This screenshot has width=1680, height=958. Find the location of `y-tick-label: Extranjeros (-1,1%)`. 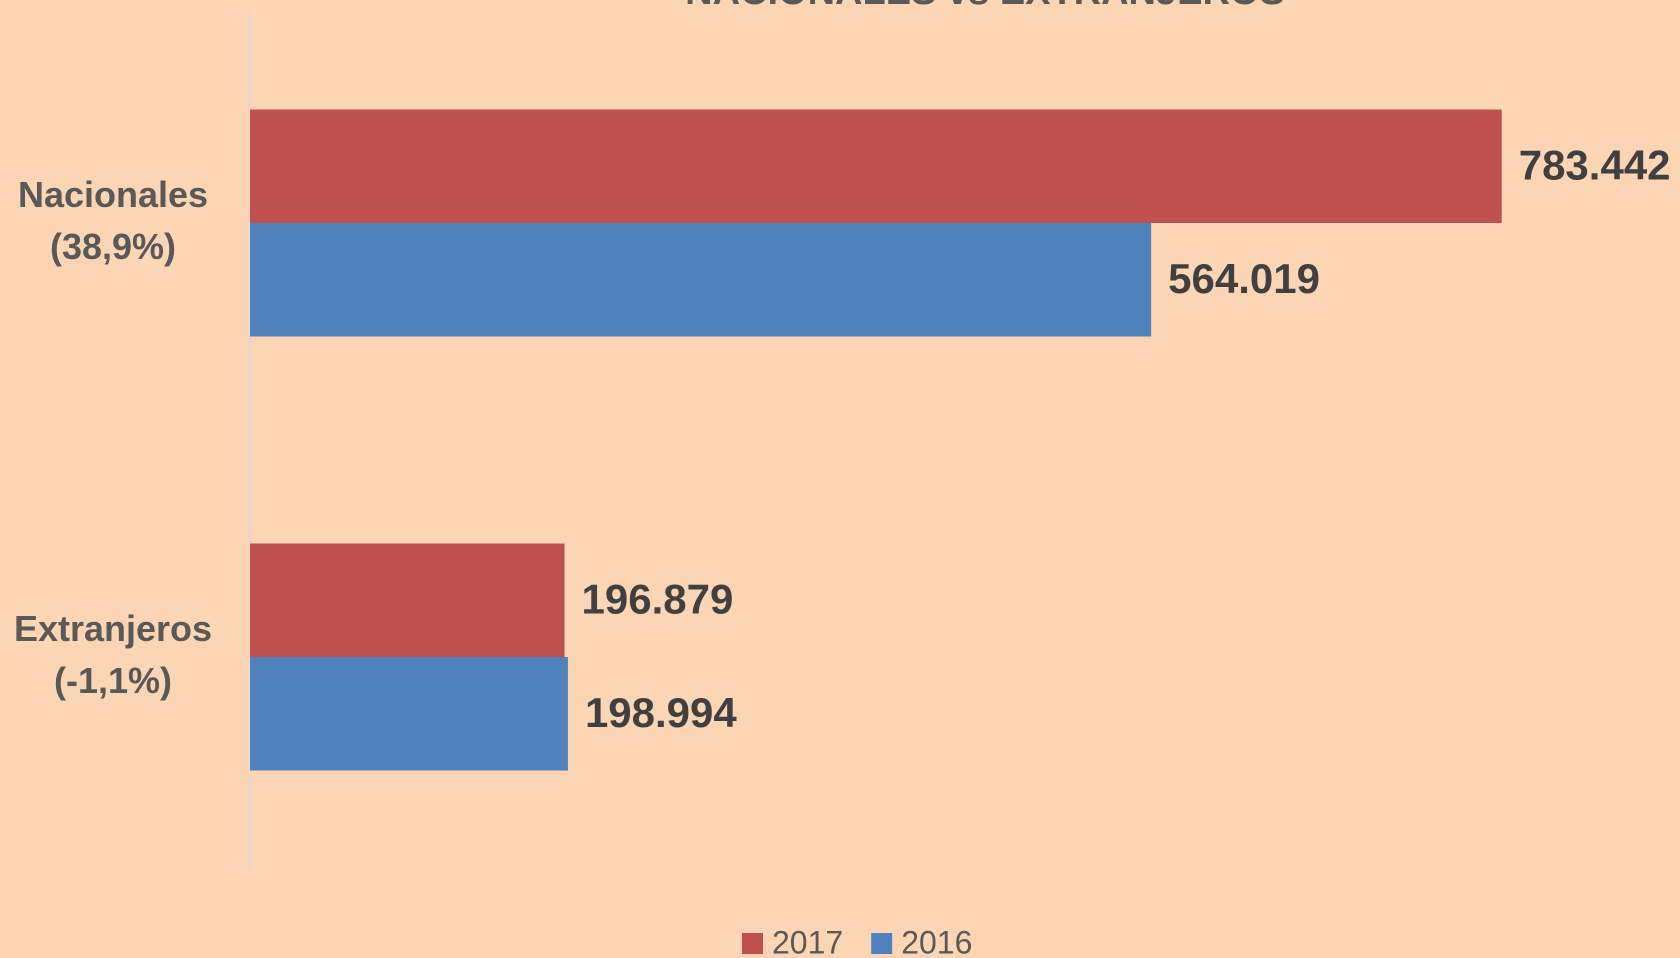

y-tick-label: Extranjeros (-1,1%) is located at coordinates (113, 654).